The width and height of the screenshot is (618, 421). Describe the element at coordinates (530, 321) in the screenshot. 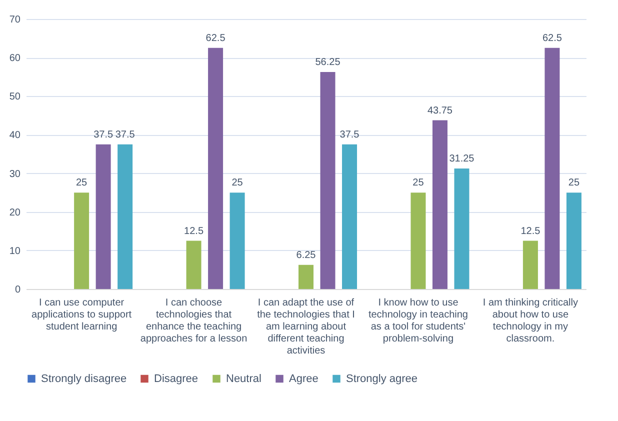

I see `x-tick-label: I am thinking critically about how to use technology in my classroom.` at that location.